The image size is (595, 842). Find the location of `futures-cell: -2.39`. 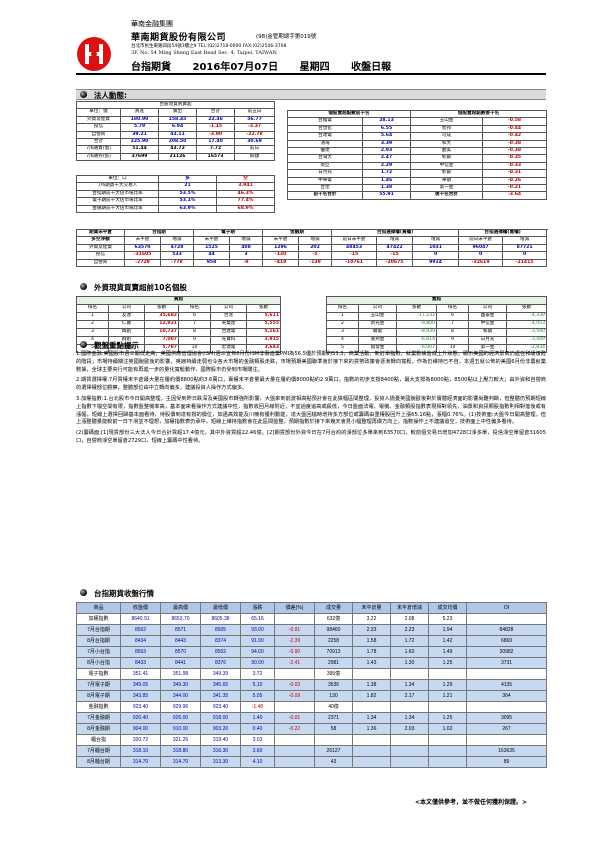

futures-cell: -2.39 is located at coordinates (294, 641).